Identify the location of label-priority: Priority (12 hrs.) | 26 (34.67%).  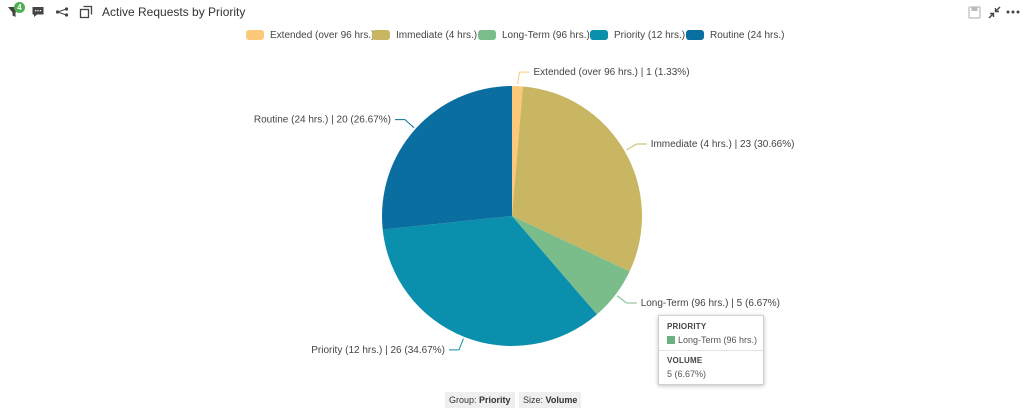
(378, 350).